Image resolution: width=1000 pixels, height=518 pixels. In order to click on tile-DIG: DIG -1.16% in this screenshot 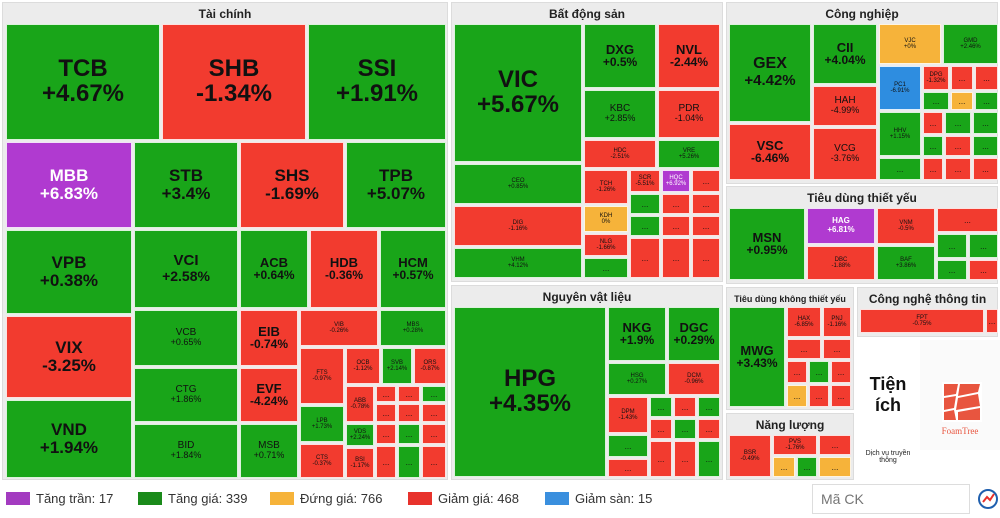, I will do `click(518, 226)`.